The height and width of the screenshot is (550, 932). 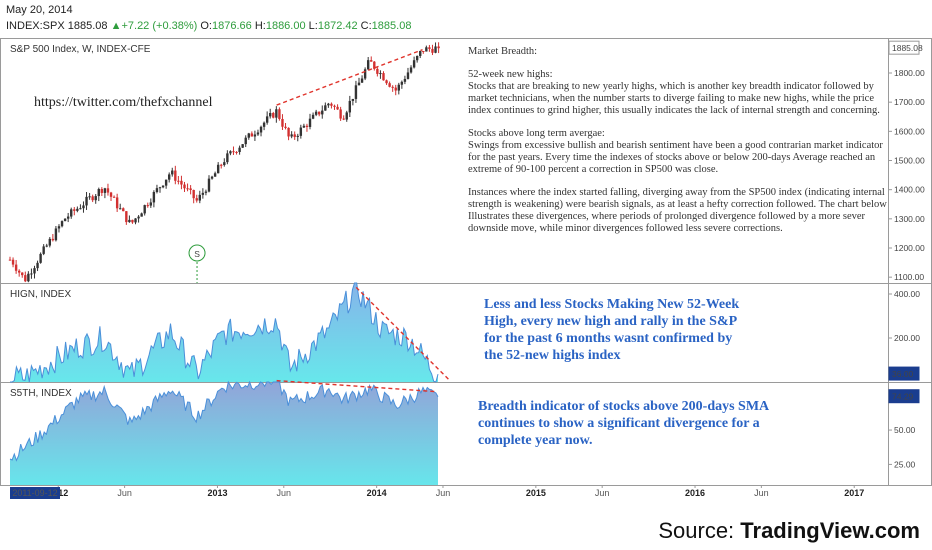 What do you see at coordinates (40, 294) in the screenshot?
I see `hign-pane-title: HIGN, INDEX` at bounding box center [40, 294].